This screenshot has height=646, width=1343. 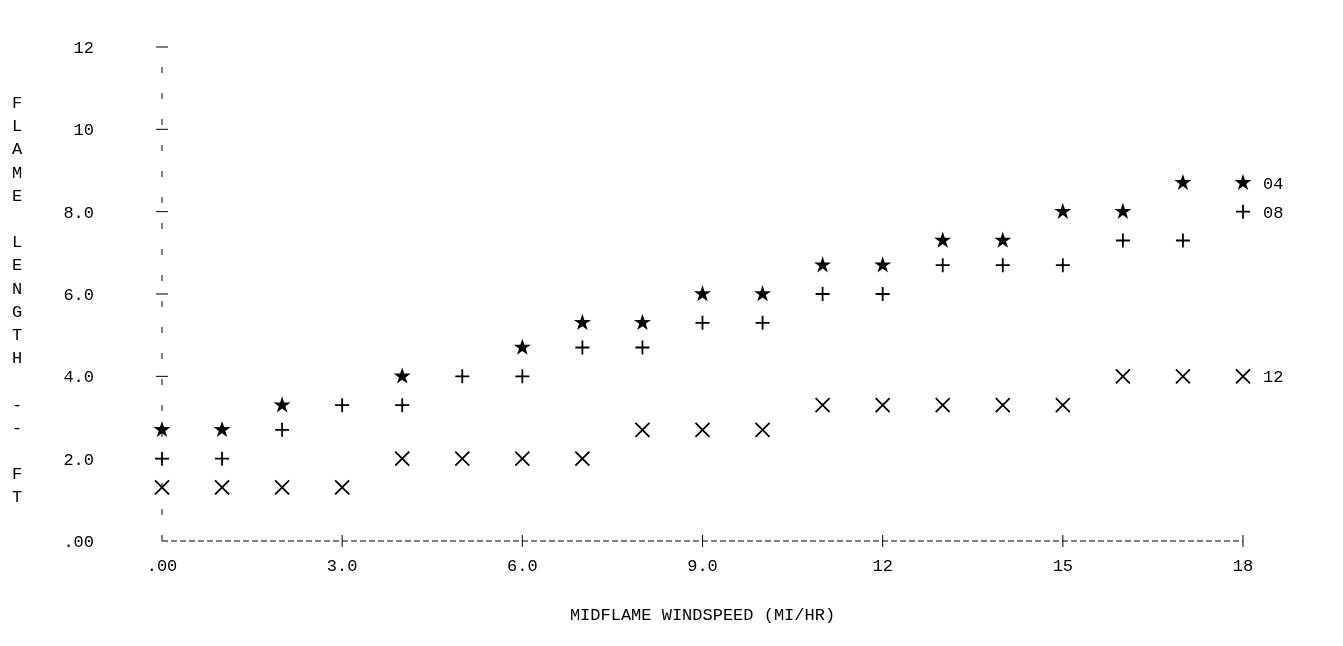 I want to click on x-axis-title: MIDFLAME WINDSPEED (MI/HR), so click(x=702, y=615).